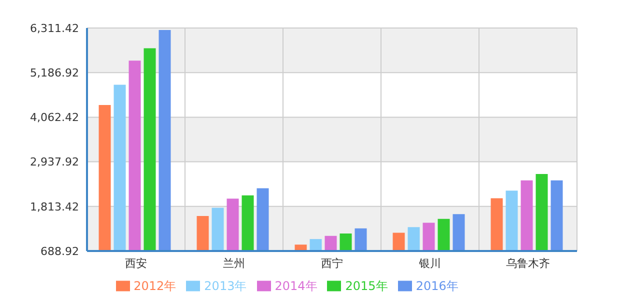  I want to click on legend-label: 2013年, so click(225, 286).